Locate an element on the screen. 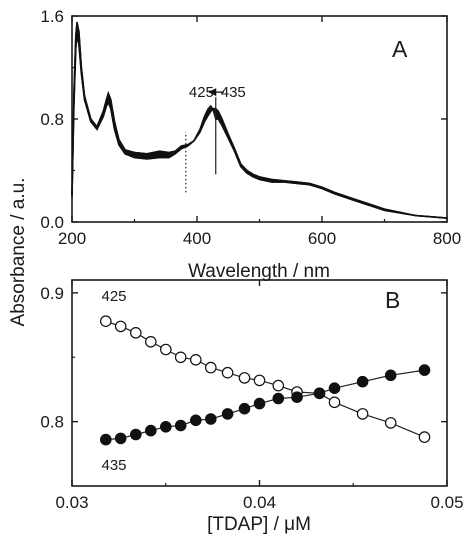  peak-label-435: 435 is located at coordinates (233, 92).